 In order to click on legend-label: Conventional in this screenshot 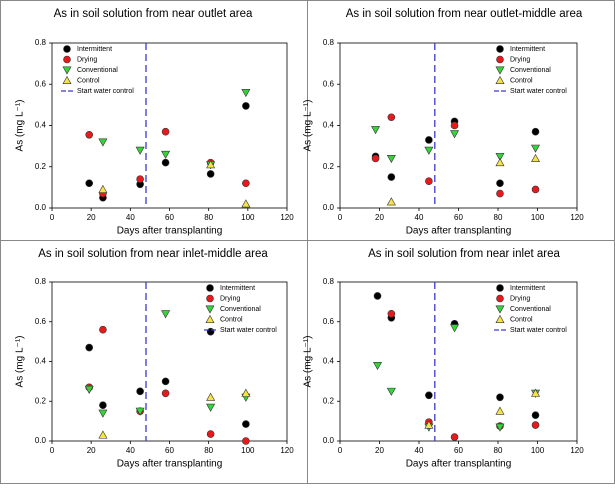, I will do `click(530, 70)`.